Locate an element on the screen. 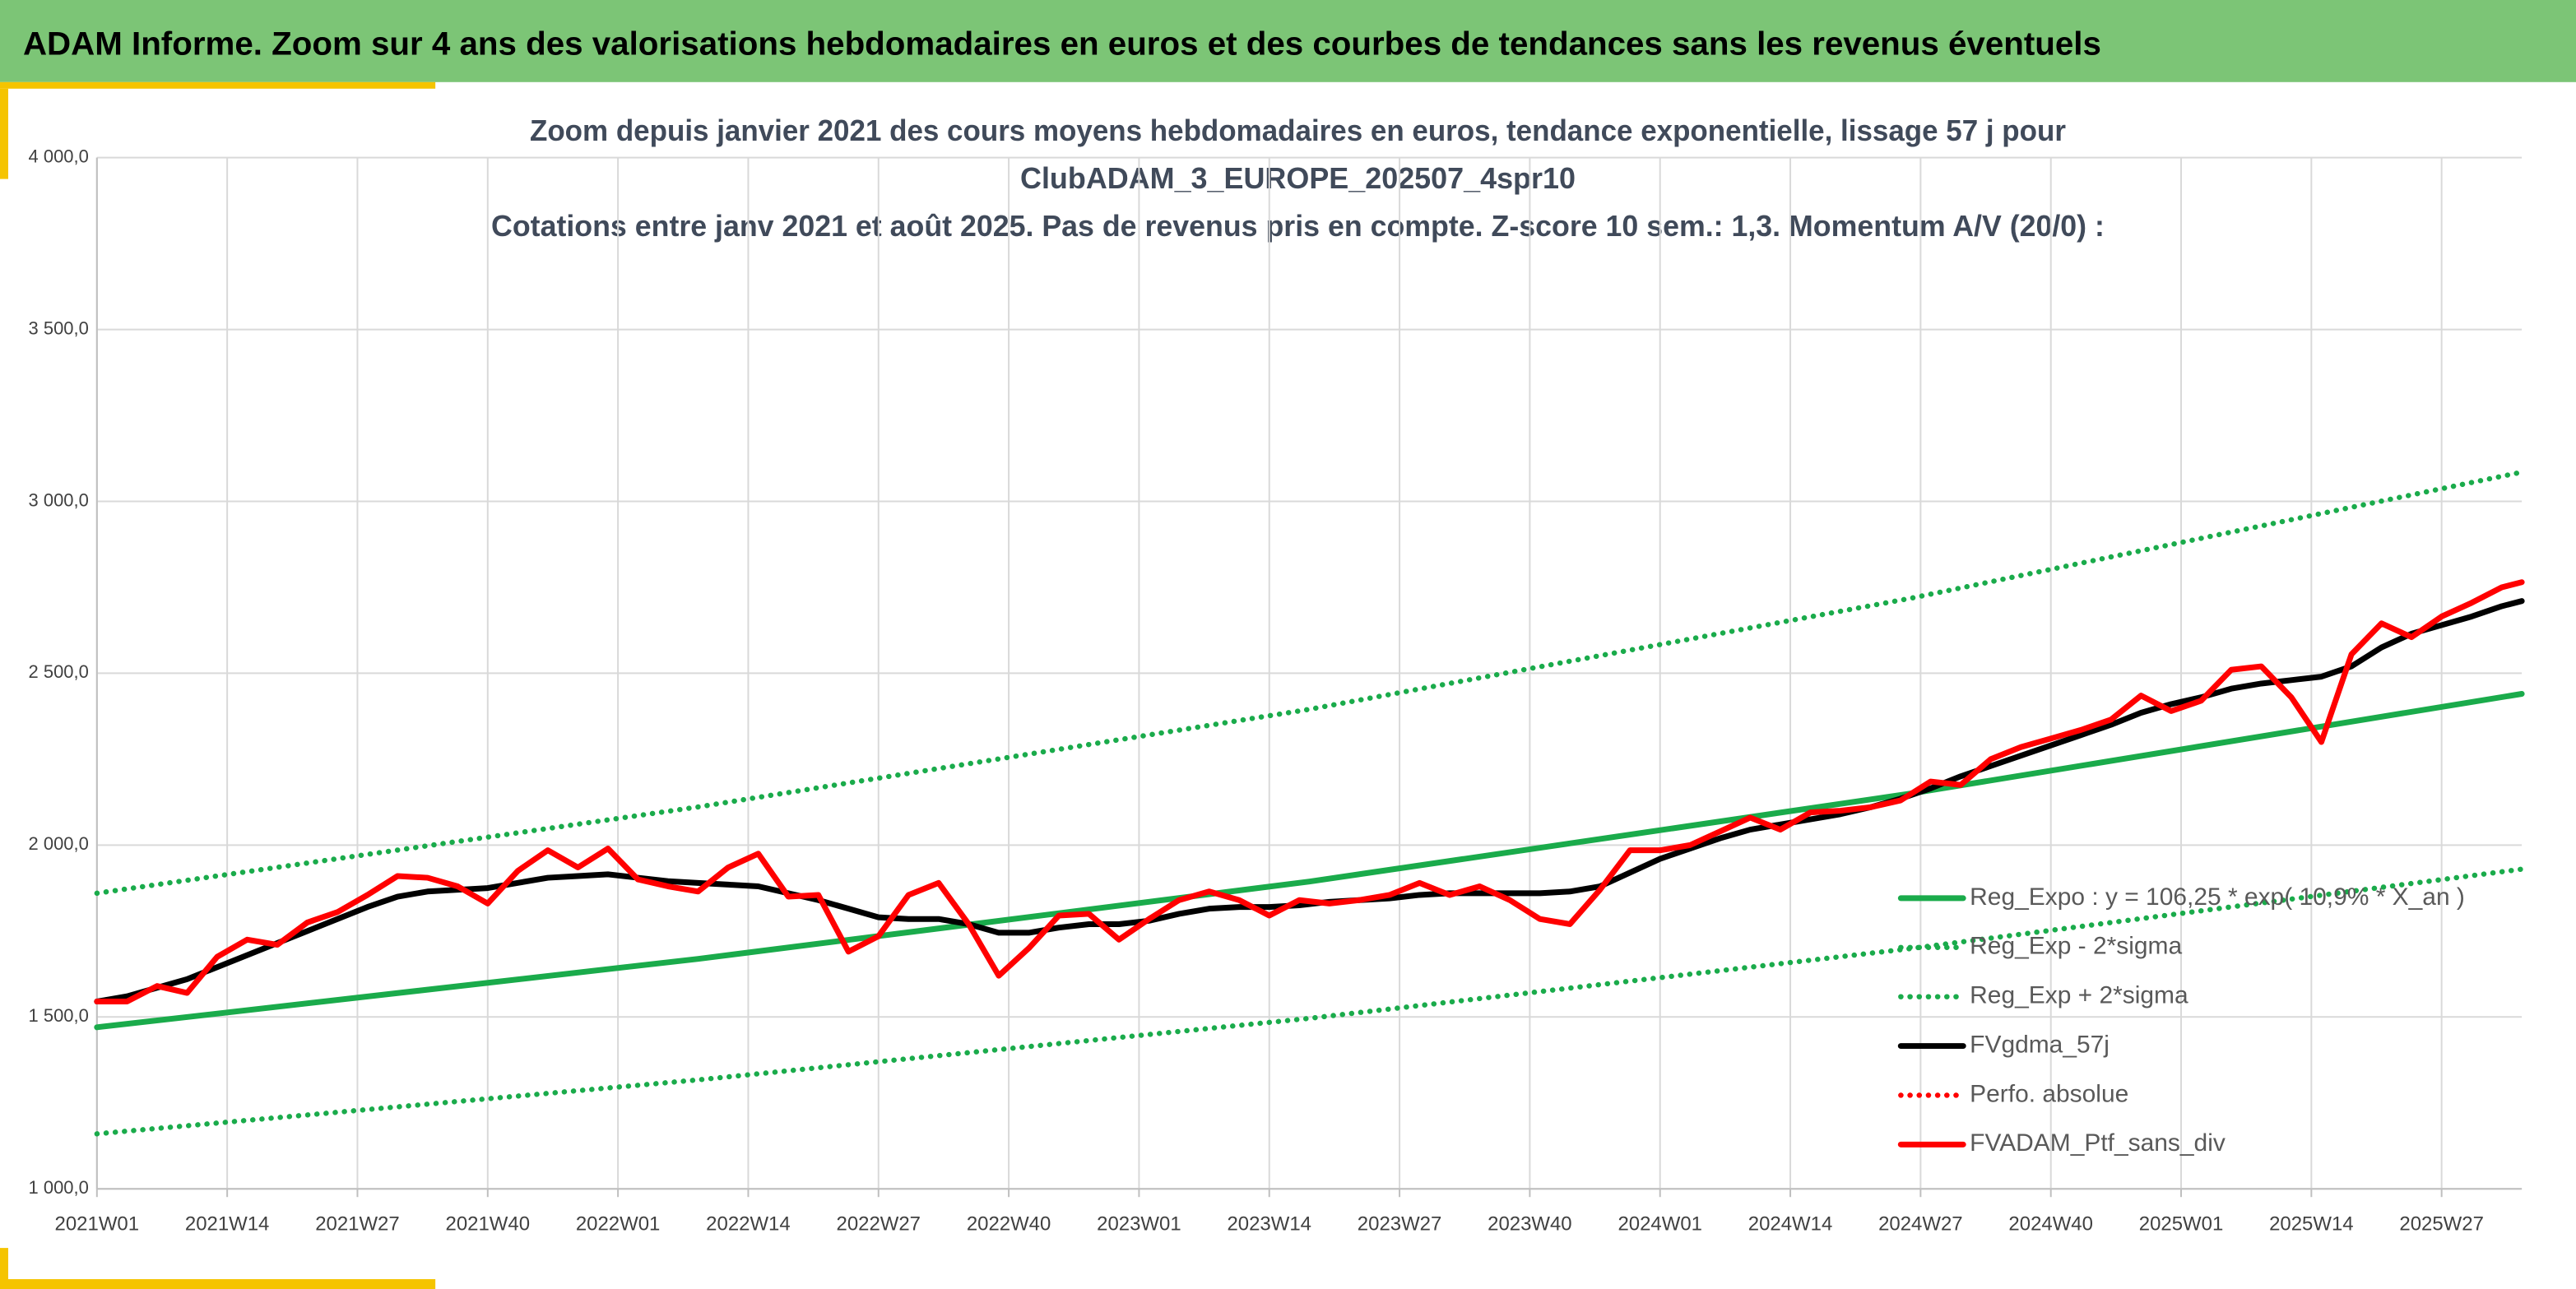 The height and width of the screenshot is (1289, 2576). y-tick-label: 2 000,0 is located at coordinates (59, 843).